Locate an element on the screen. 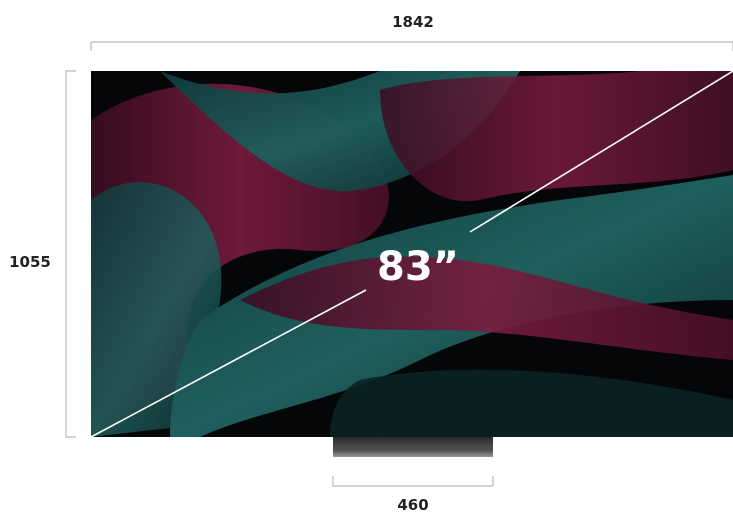 This screenshot has height=513, width=733. width-bracket is located at coordinates (411, 46).